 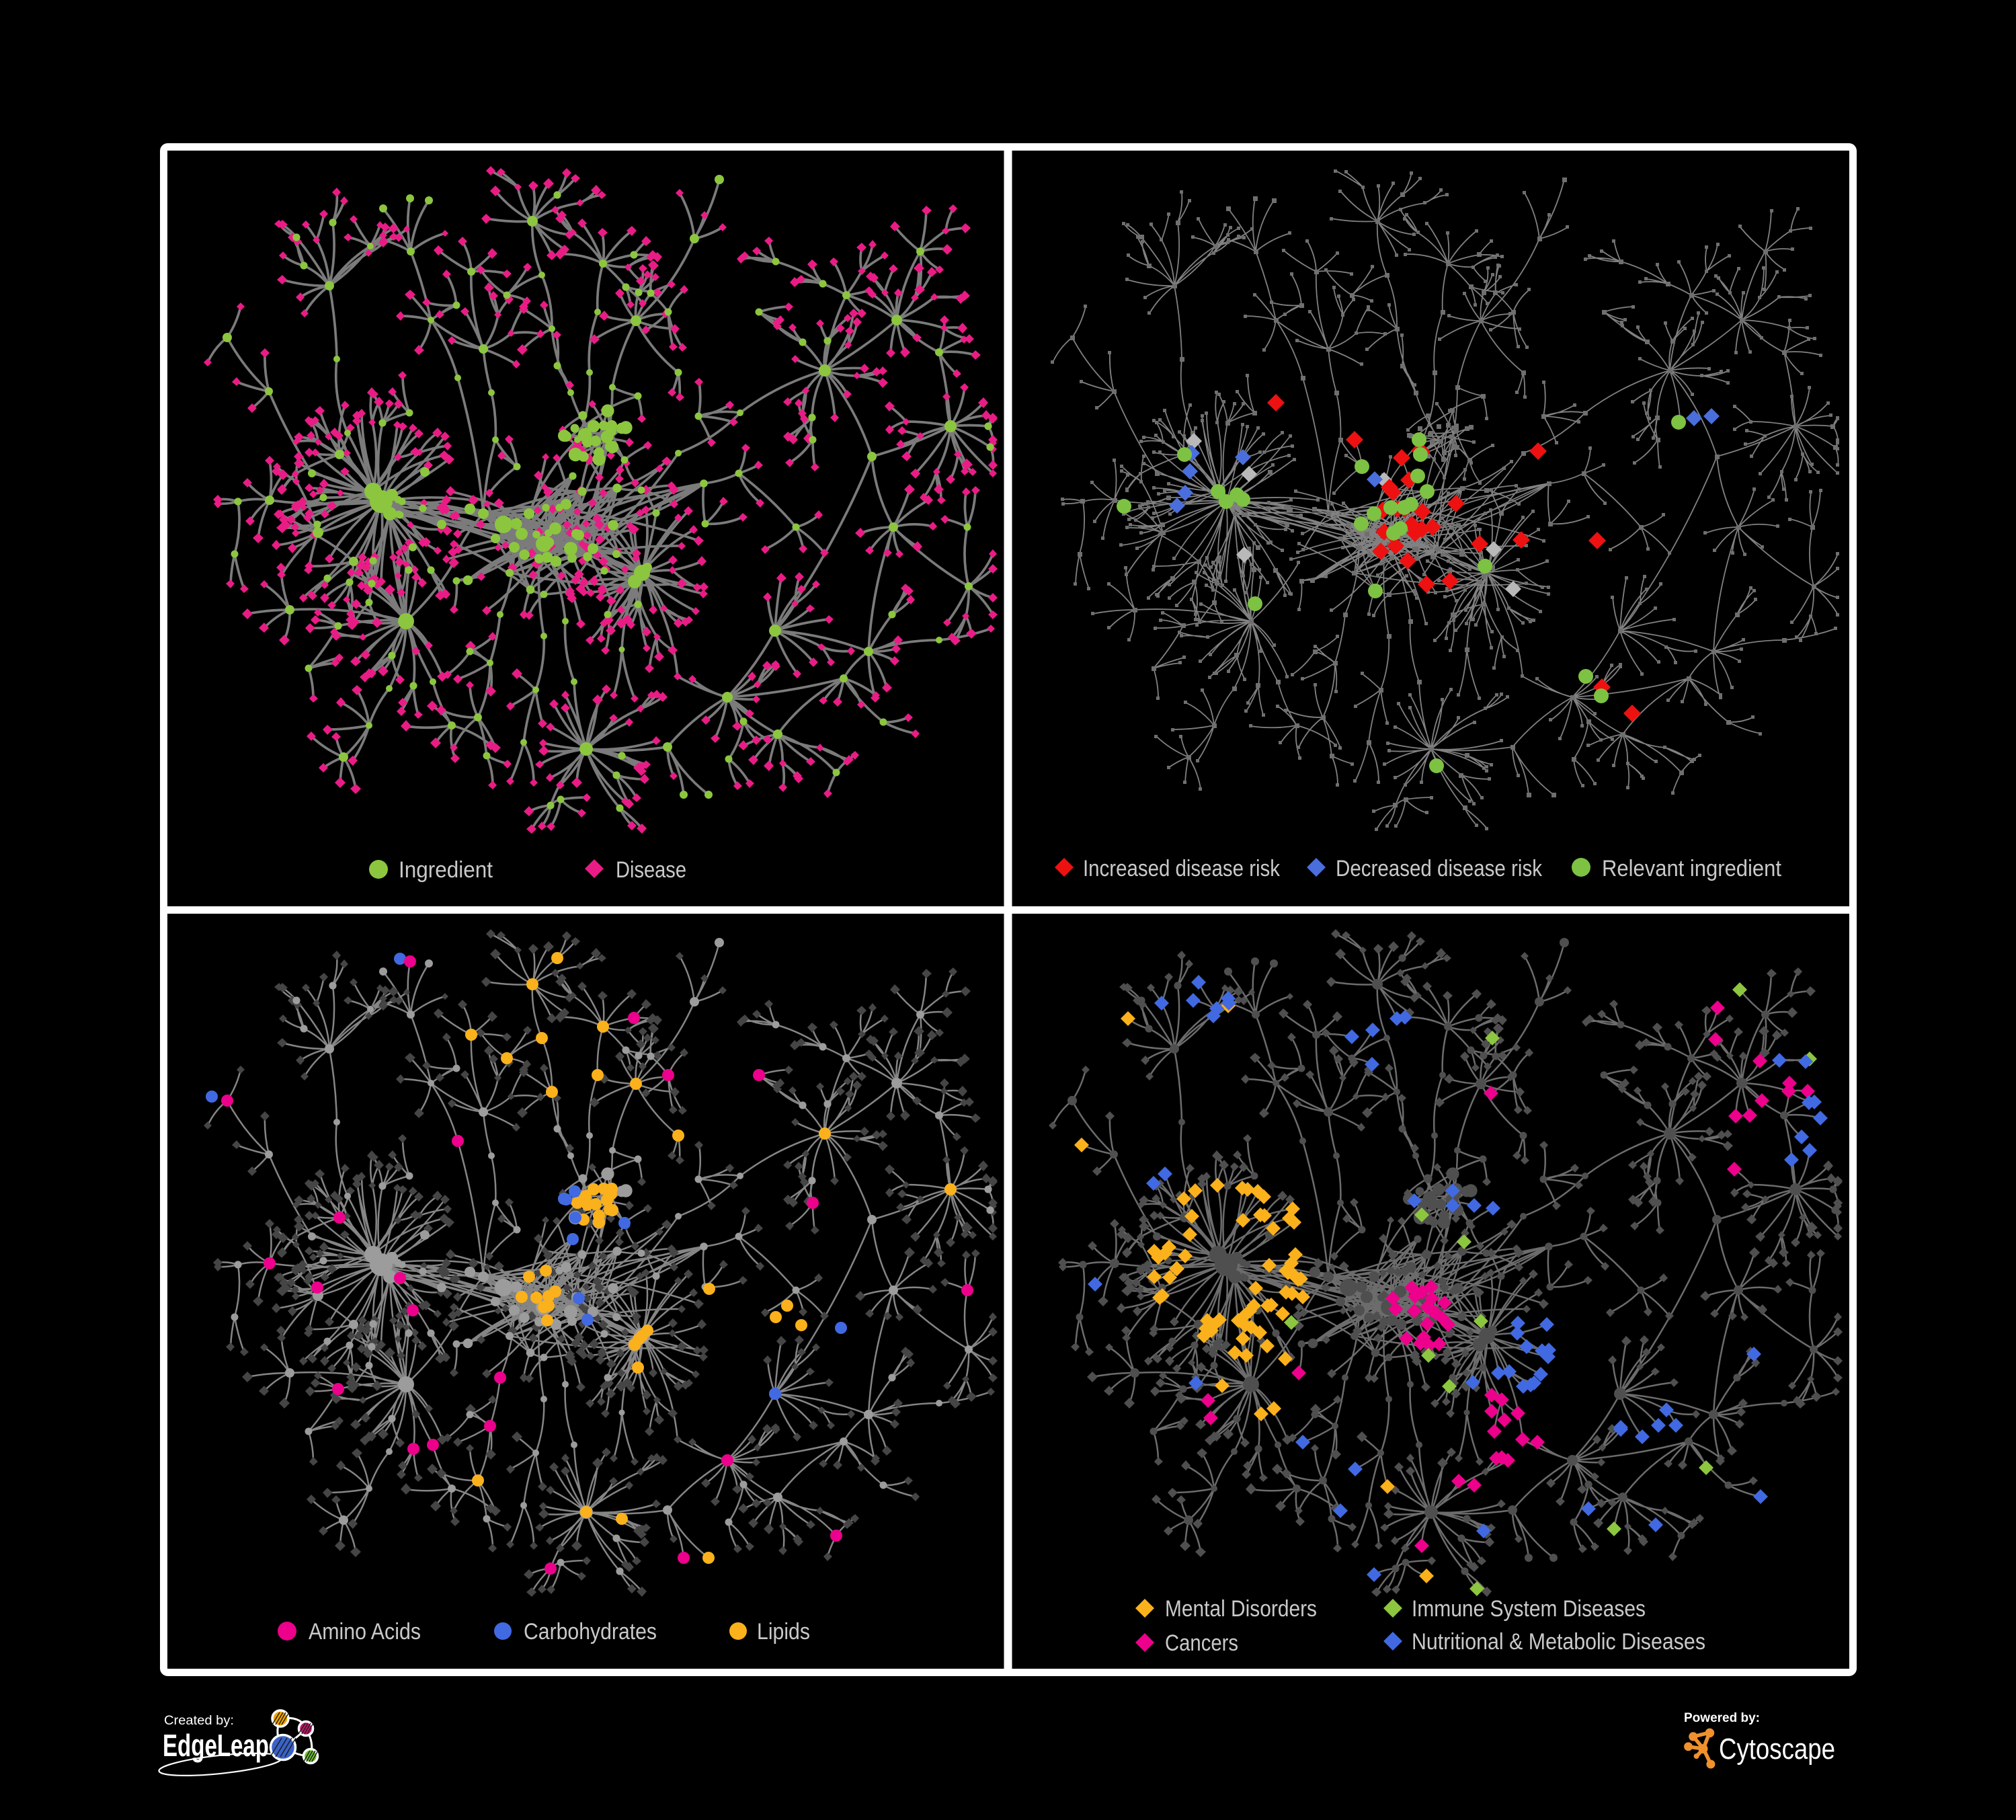 What do you see at coordinates (1182, 868) in the screenshot?
I see `svg-text: Increased disease risk` at bounding box center [1182, 868].